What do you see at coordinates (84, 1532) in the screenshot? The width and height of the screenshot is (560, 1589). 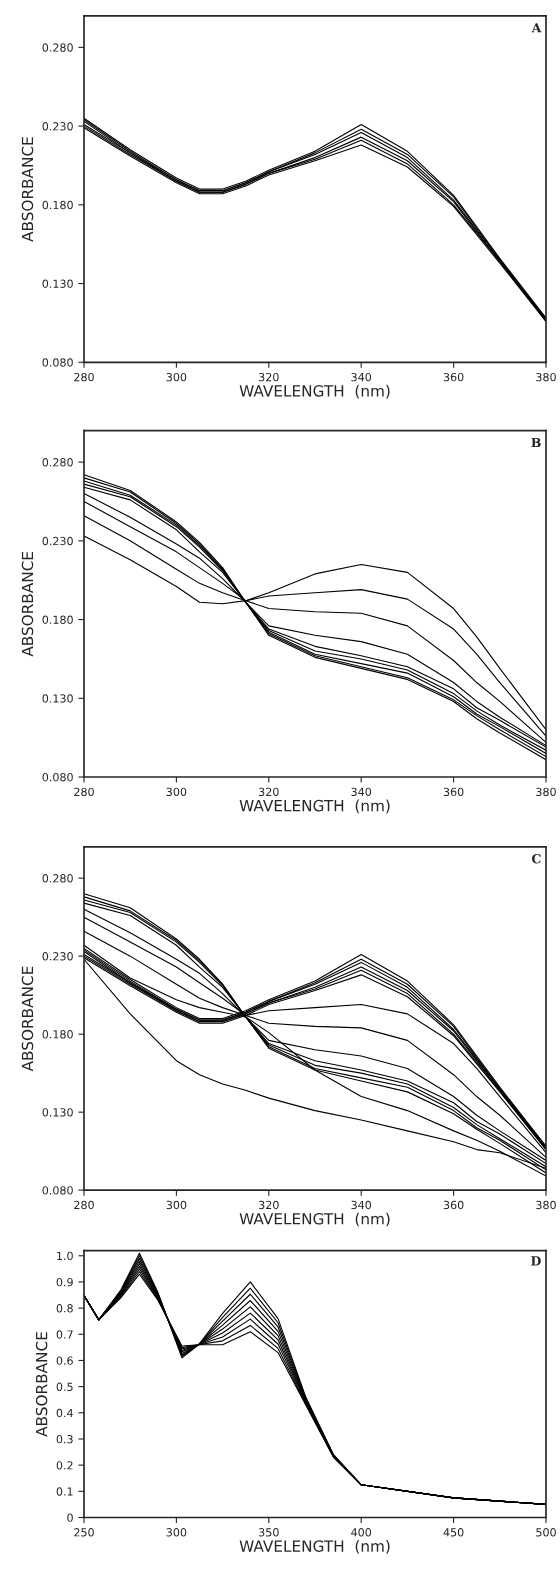 I see `x-tick-label: 250` at bounding box center [84, 1532].